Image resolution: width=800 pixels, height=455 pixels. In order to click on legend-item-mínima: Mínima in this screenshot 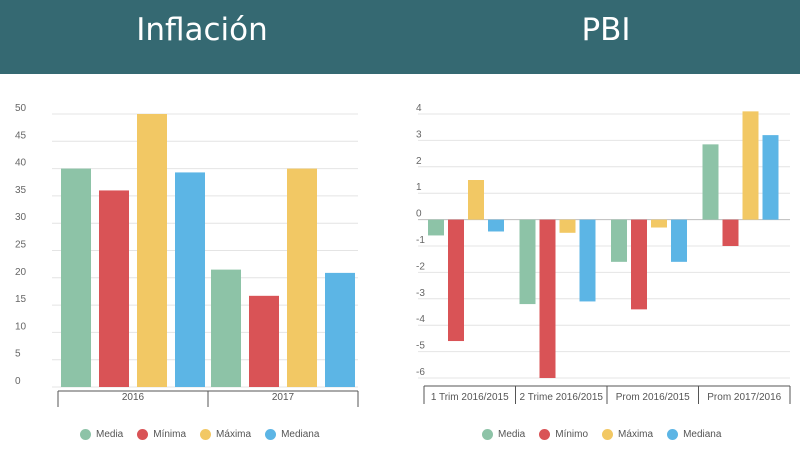, I will do `click(162, 434)`.